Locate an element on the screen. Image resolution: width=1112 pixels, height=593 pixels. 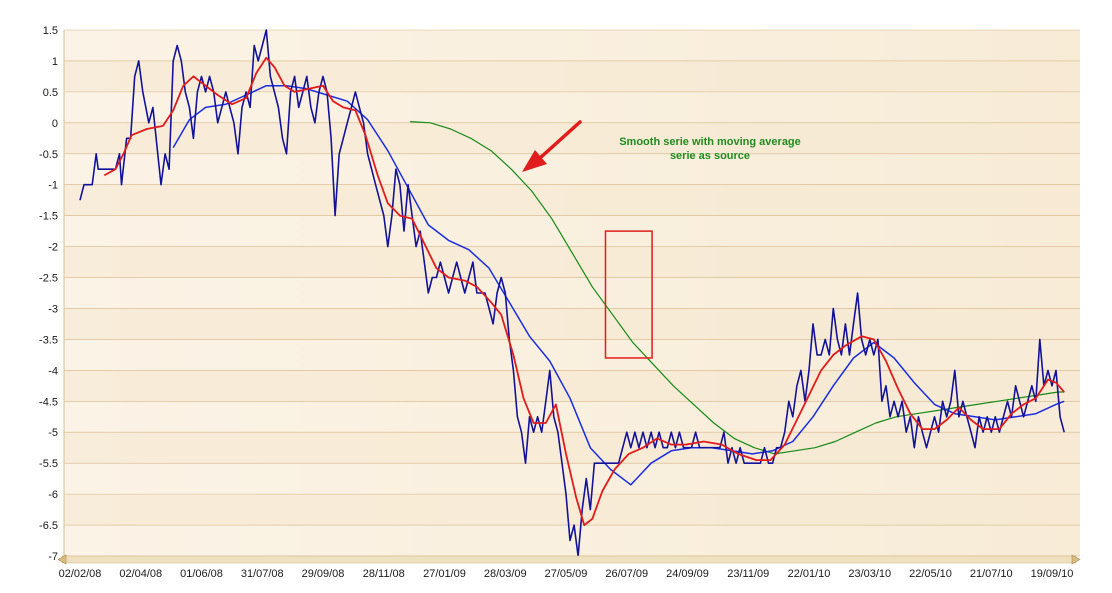
y-tick-label: -5.5 is located at coordinates (48, 464).